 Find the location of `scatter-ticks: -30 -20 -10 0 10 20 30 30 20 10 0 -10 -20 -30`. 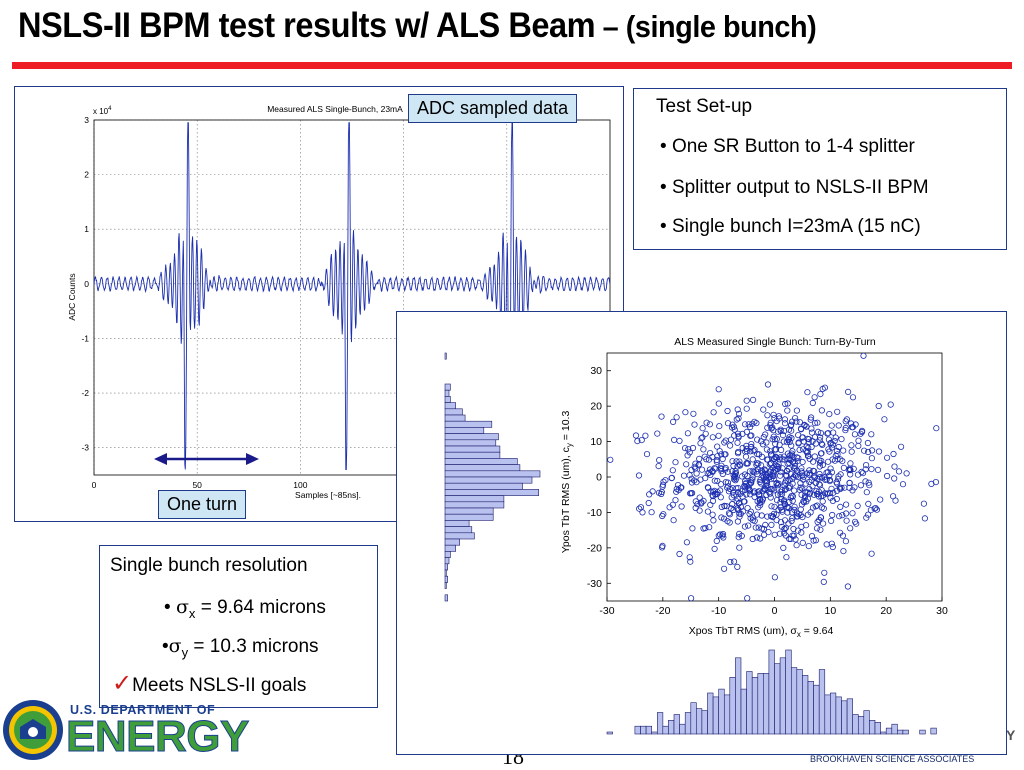

scatter-ticks: -30 -20 -10 0 10 20 30 30 20 10 0 -10 -20 -30 is located at coordinates (767, 491).